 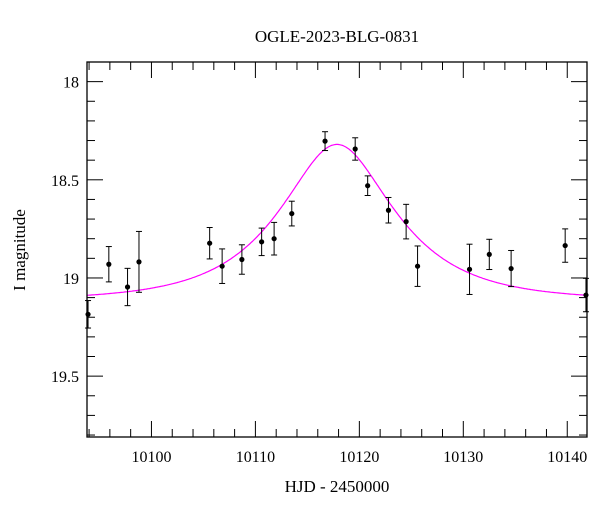 I want to click on chart-title: OGLE-2023-BLG-0831, so click(x=337, y=36).